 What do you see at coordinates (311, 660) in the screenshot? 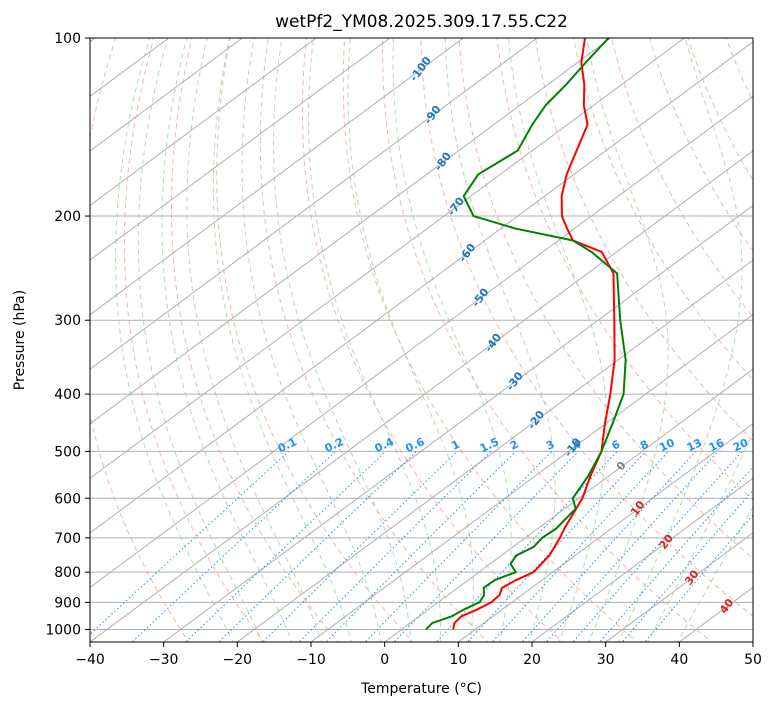
I see `x-tick-label: −10` at bounding box center [311, 660].